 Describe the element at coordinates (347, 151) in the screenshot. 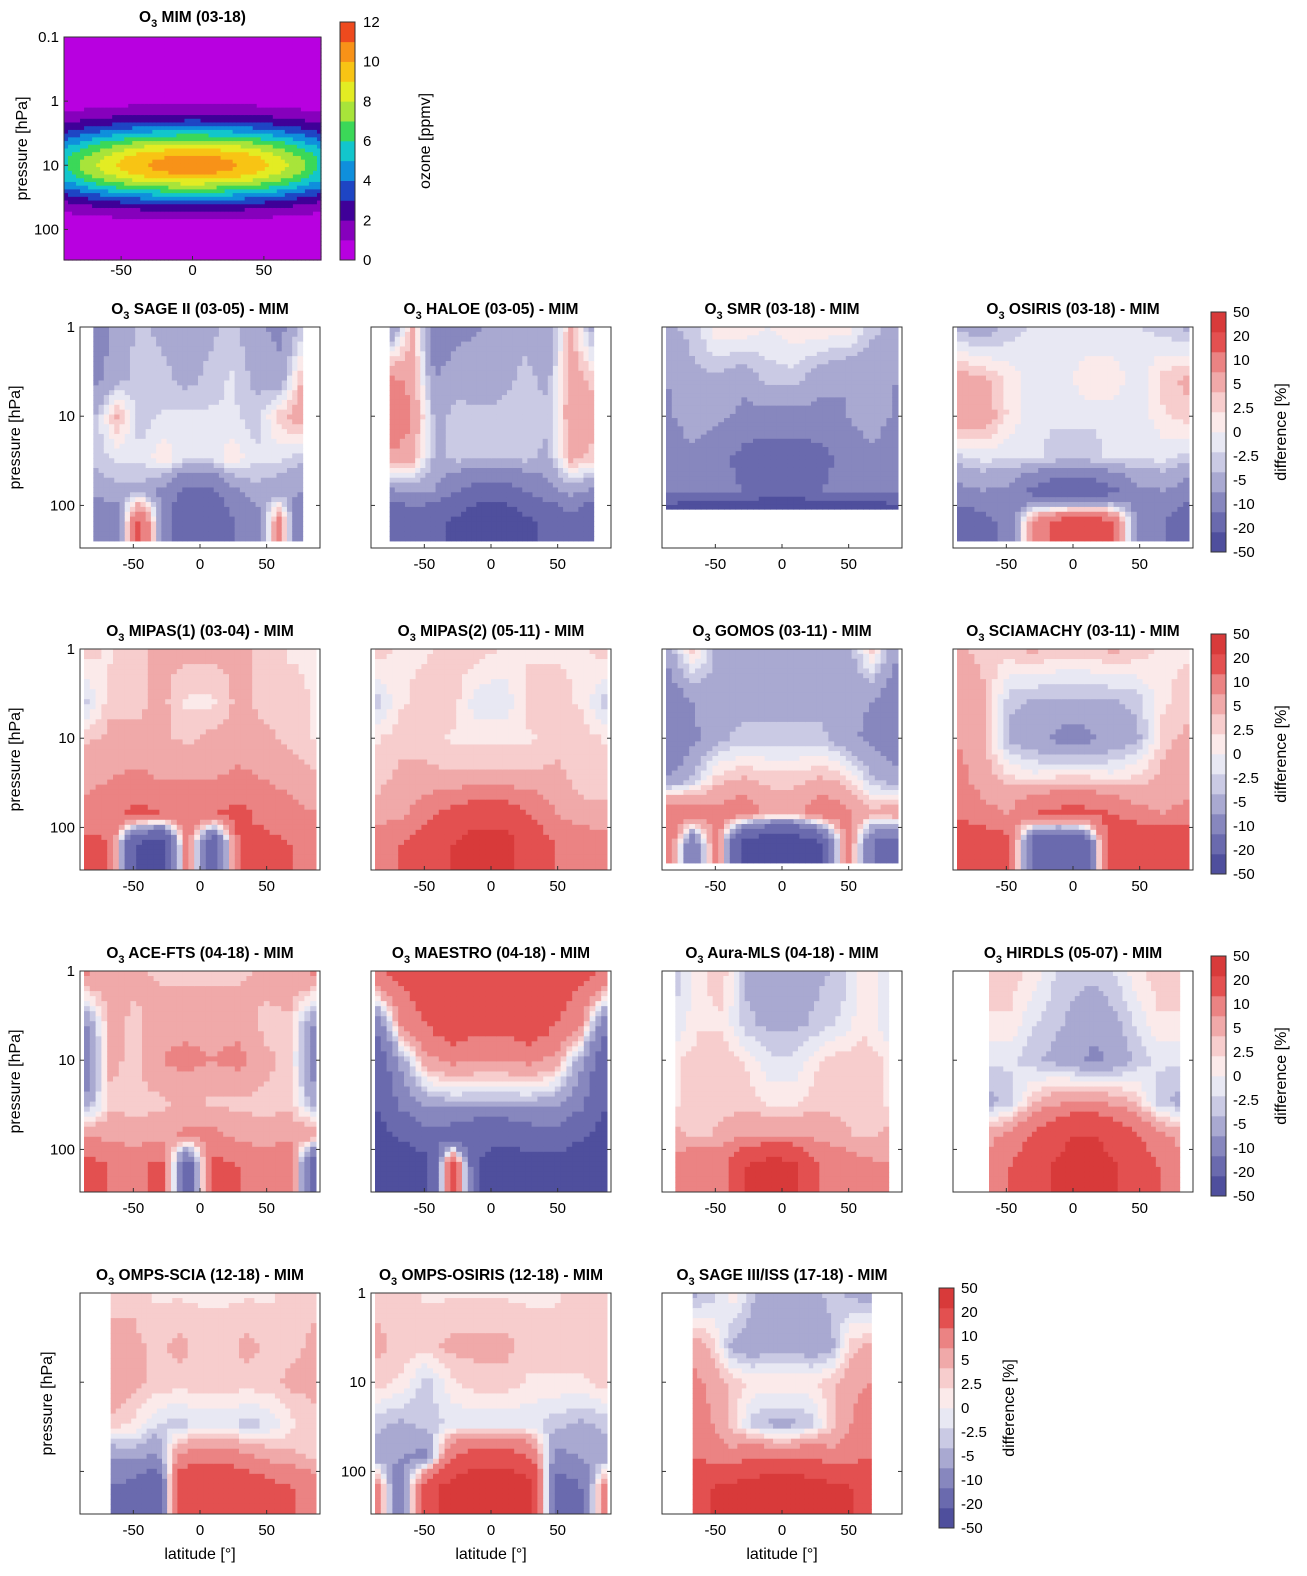

I see `ozone-colorbar-swatch` at that location.